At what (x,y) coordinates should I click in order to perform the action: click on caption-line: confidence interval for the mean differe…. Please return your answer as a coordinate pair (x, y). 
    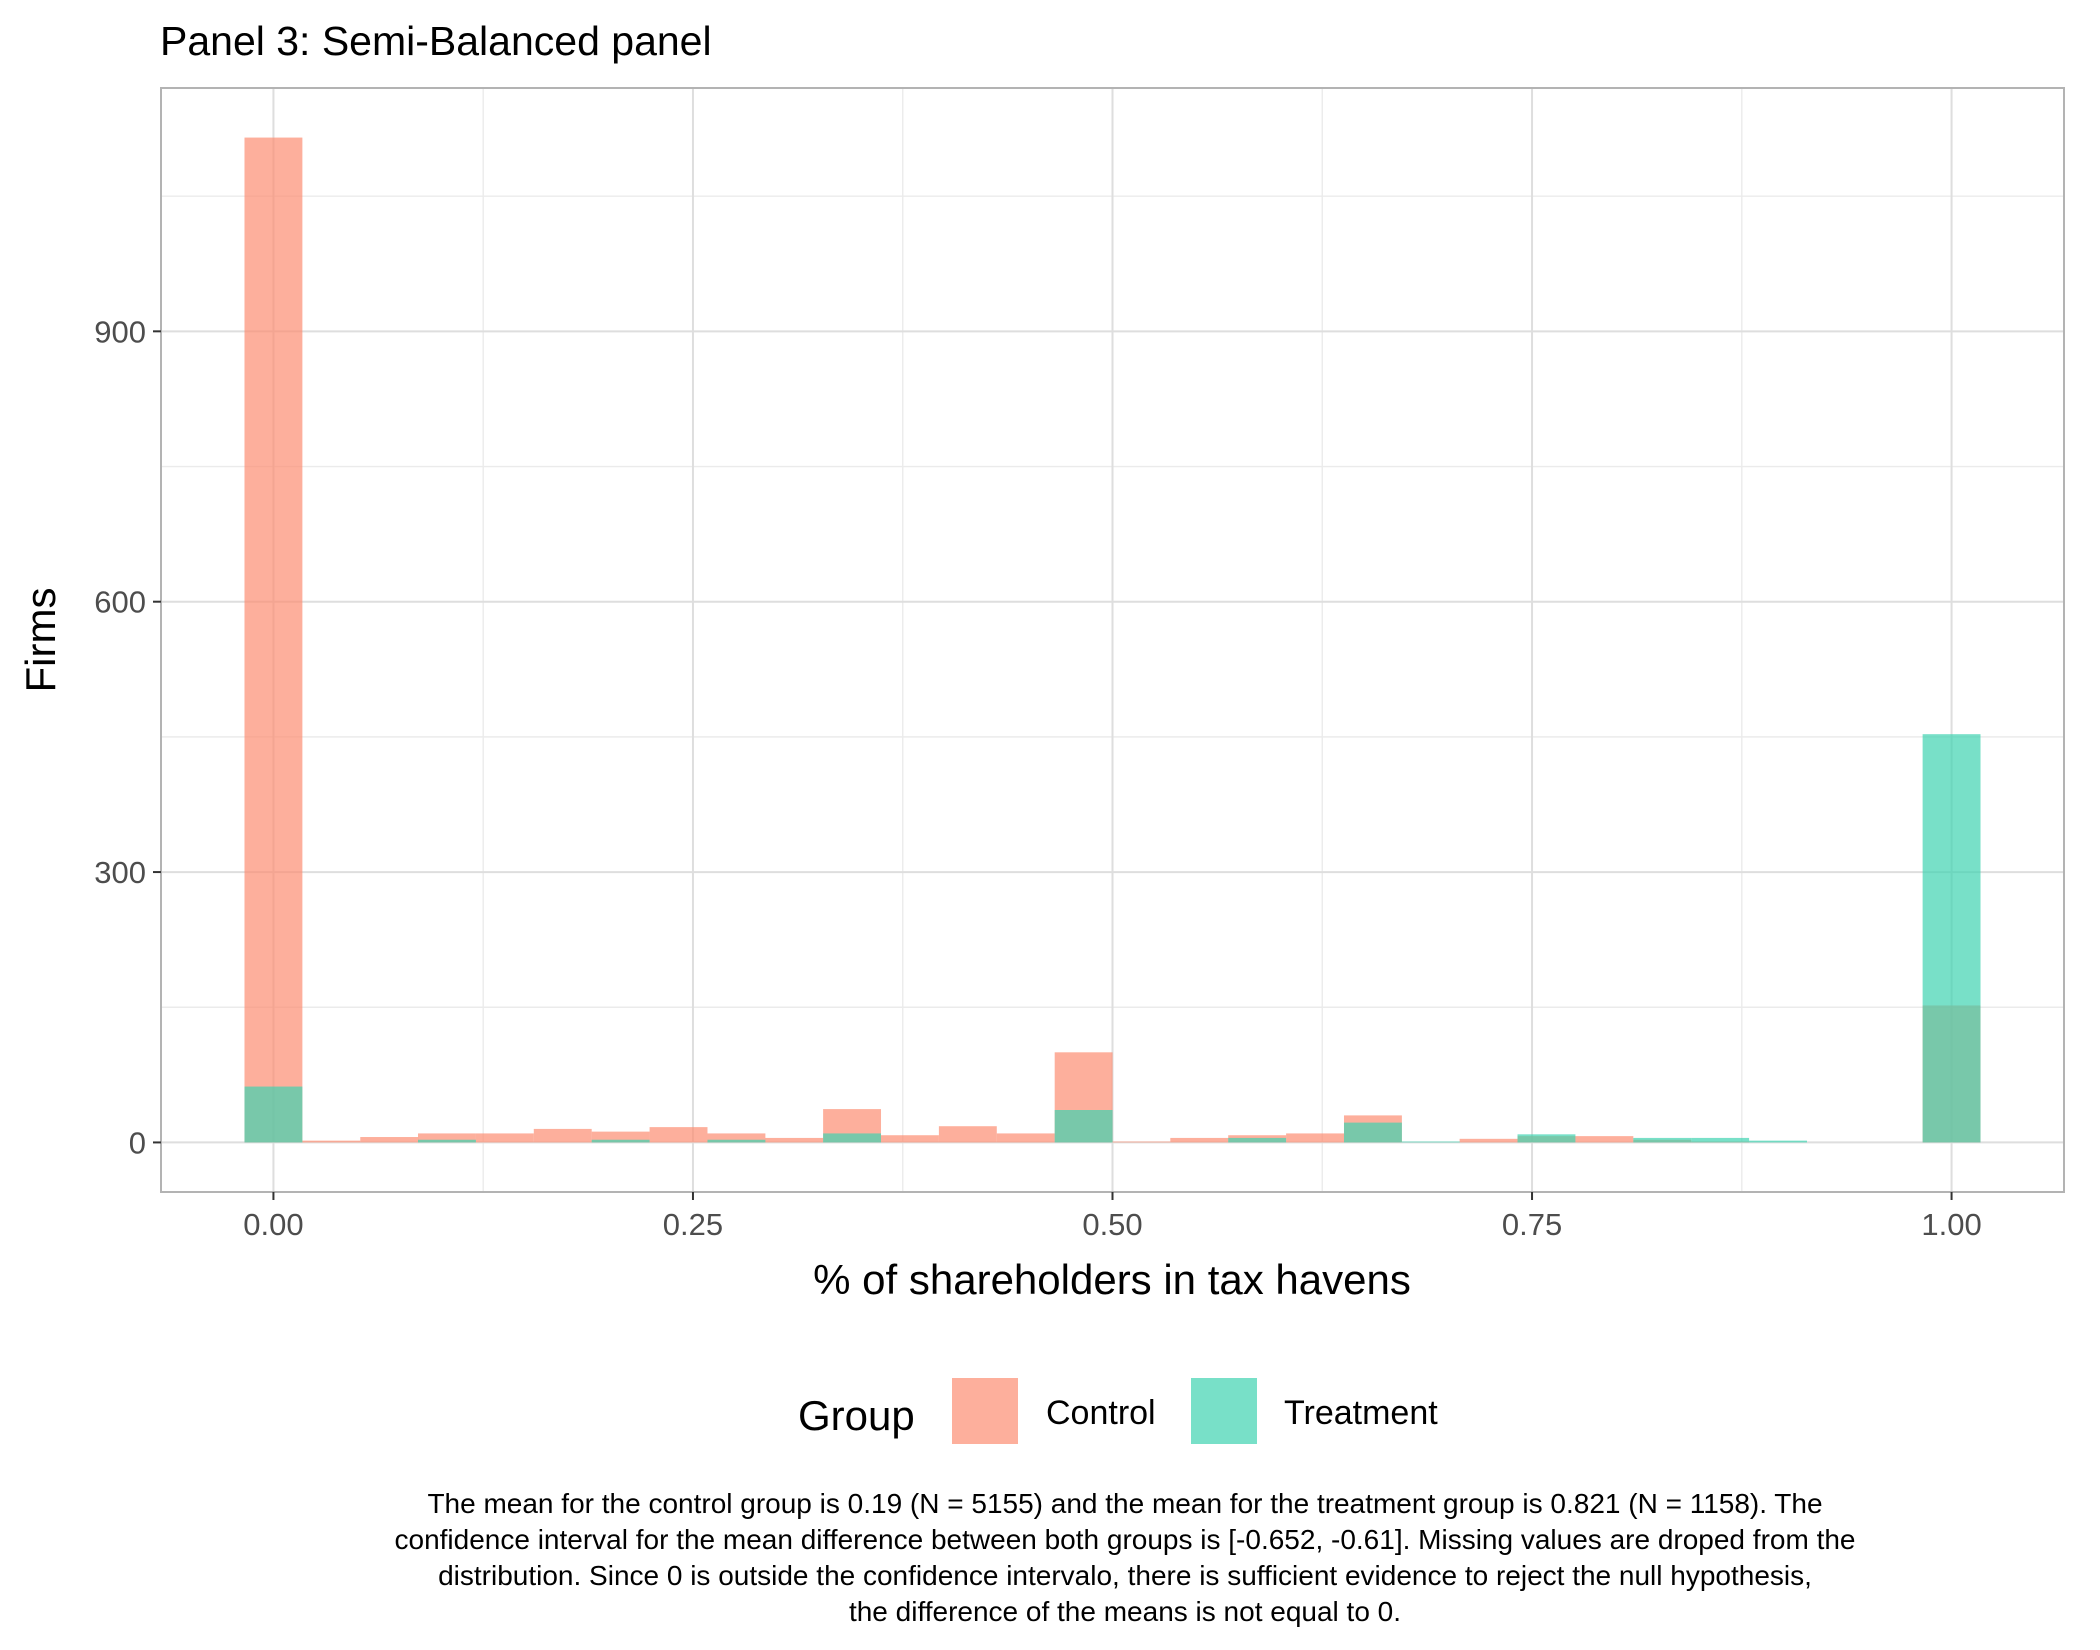
    Looking at the image, I should click on (1125, 1539).